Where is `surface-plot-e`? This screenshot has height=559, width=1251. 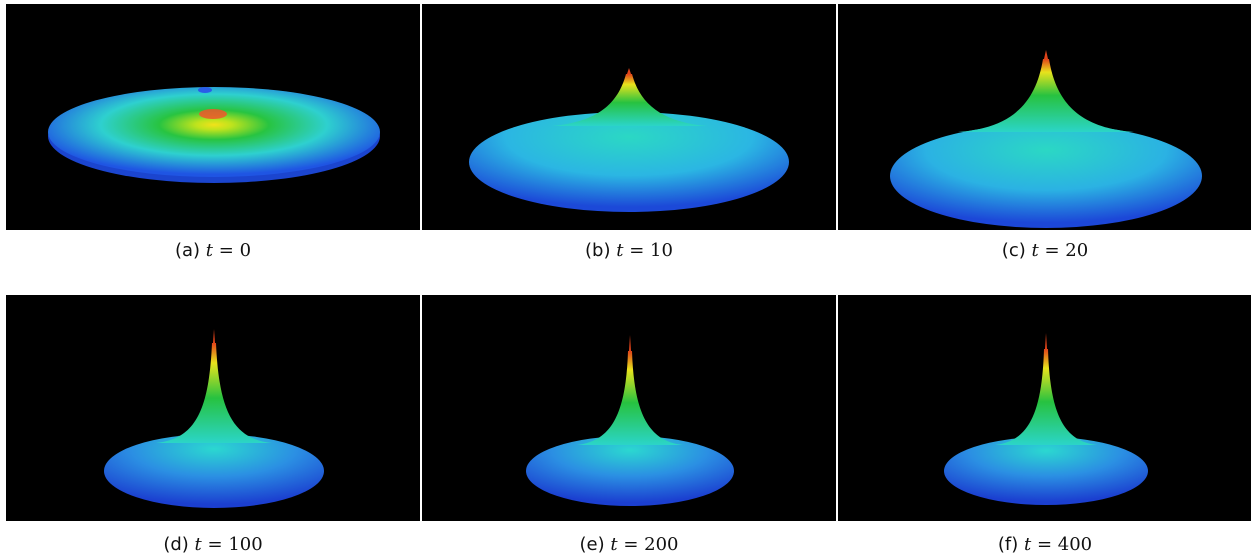
surface-plot-e is located at coordinates (630, 420).